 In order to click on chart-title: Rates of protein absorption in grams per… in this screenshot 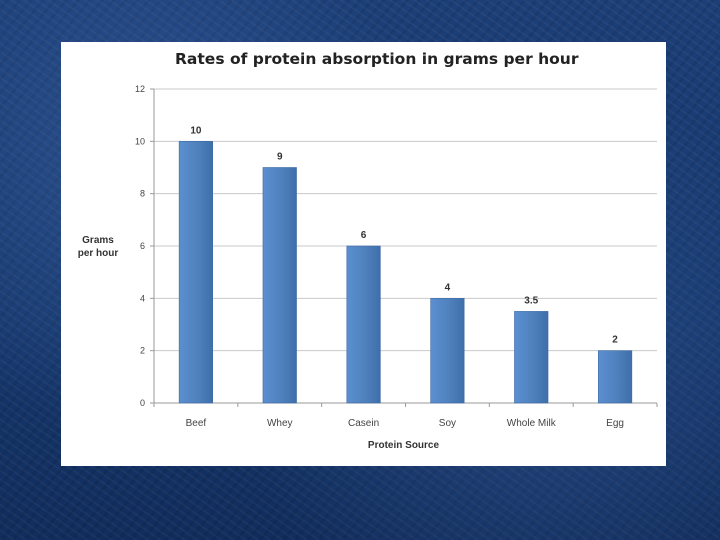, I will do `click(377, 59)`.